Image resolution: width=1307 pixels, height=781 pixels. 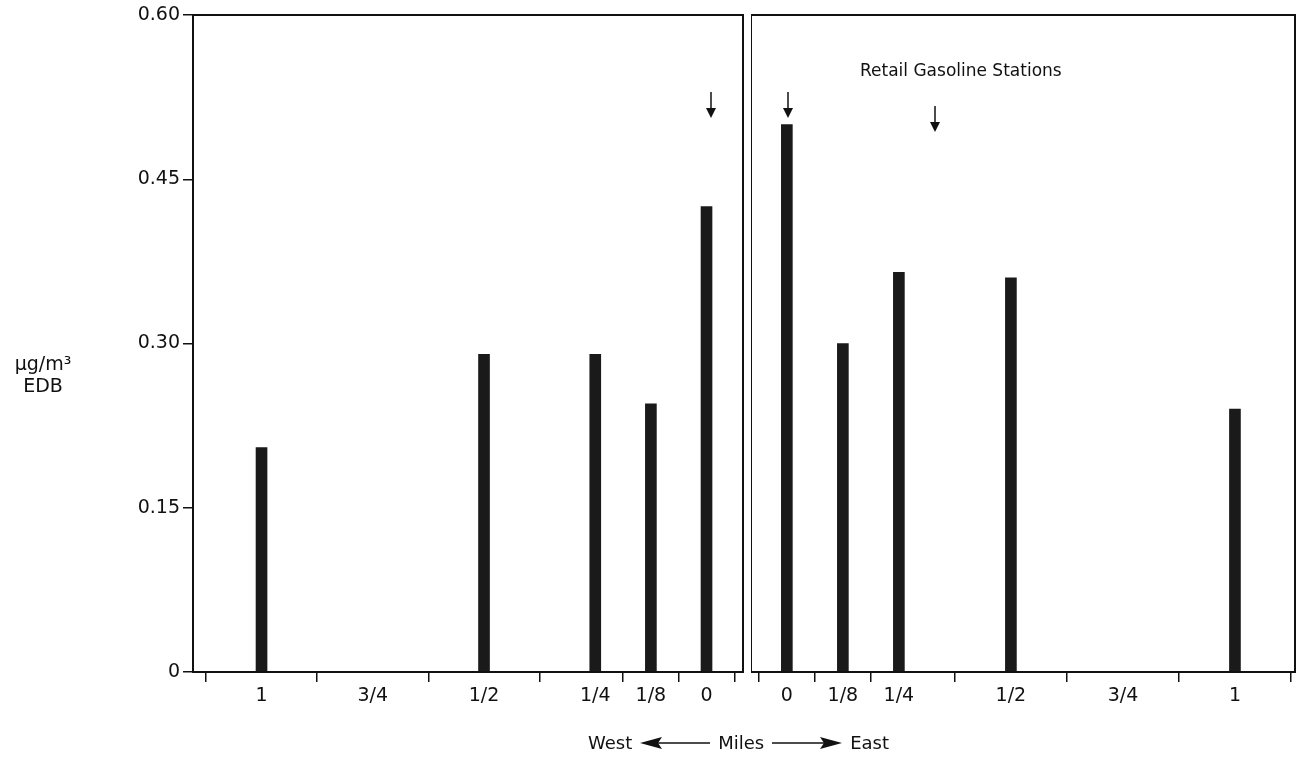 What do you see at coordinates (43, 374) in the screenshot?
I see `y-axis-title: μg/m³ EDB` at bounding box center [43, 374].